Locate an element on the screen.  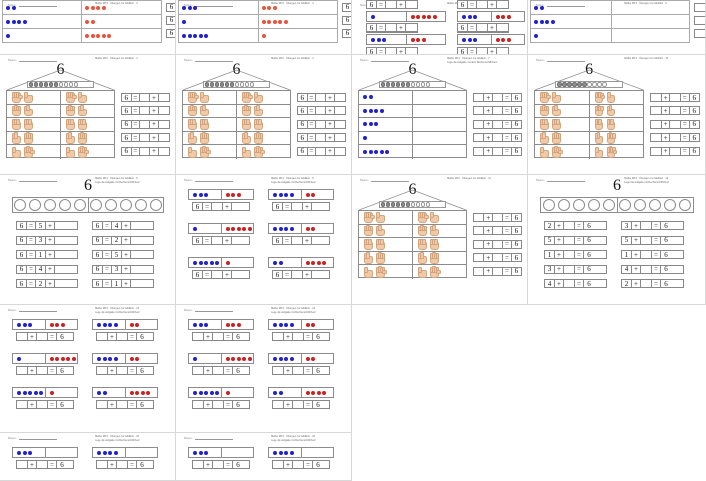
equation-strip: 5 + = 6 is located at coordinates (652, 240).